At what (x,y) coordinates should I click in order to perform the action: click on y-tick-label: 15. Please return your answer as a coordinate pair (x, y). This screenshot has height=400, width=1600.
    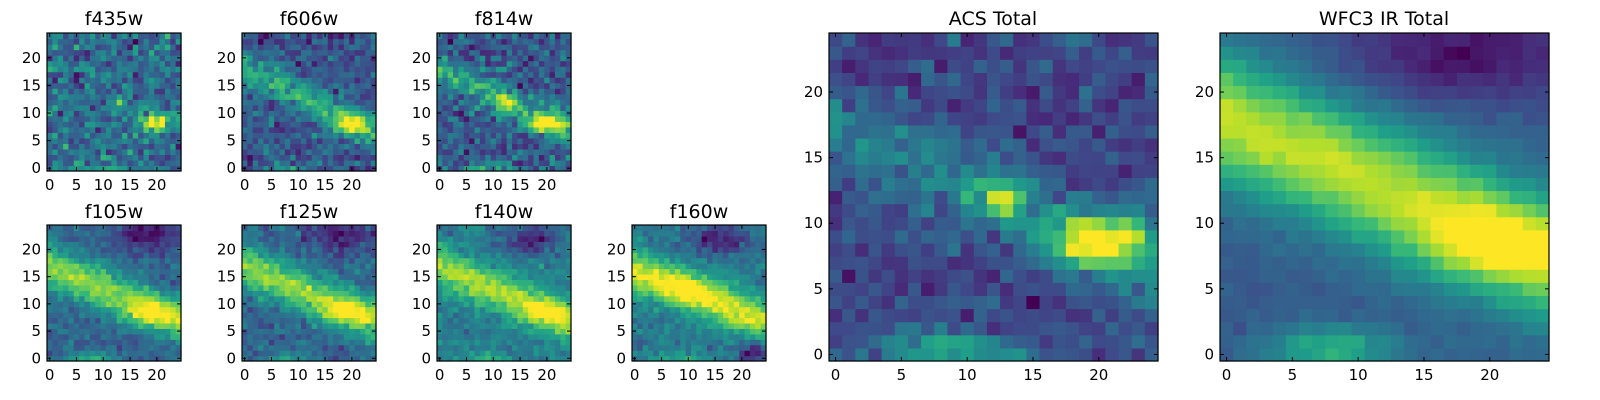
    Looking at the image, I should click on (31, 277).